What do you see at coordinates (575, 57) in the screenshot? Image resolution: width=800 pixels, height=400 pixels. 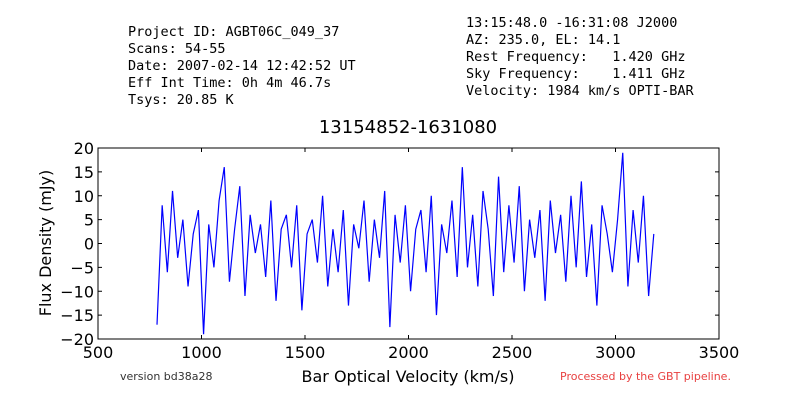 I see `header-line: Rest Frequency: 1.420 GHz` at bounding box center [575, 57].